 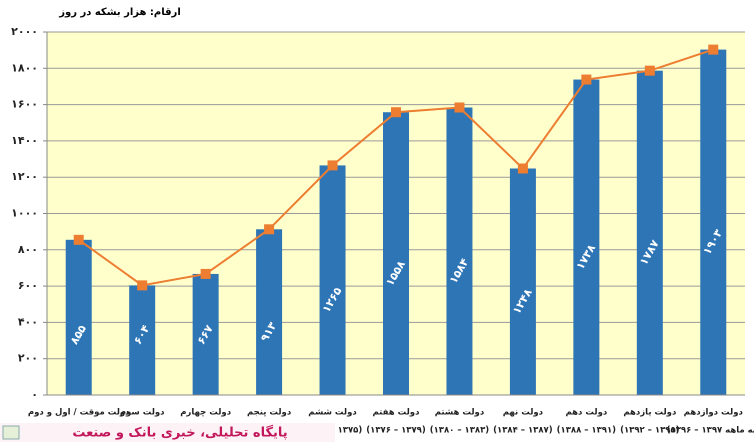 I want to click on y-tick-label: ۱۴۰۰, so click(x=24, y=140).